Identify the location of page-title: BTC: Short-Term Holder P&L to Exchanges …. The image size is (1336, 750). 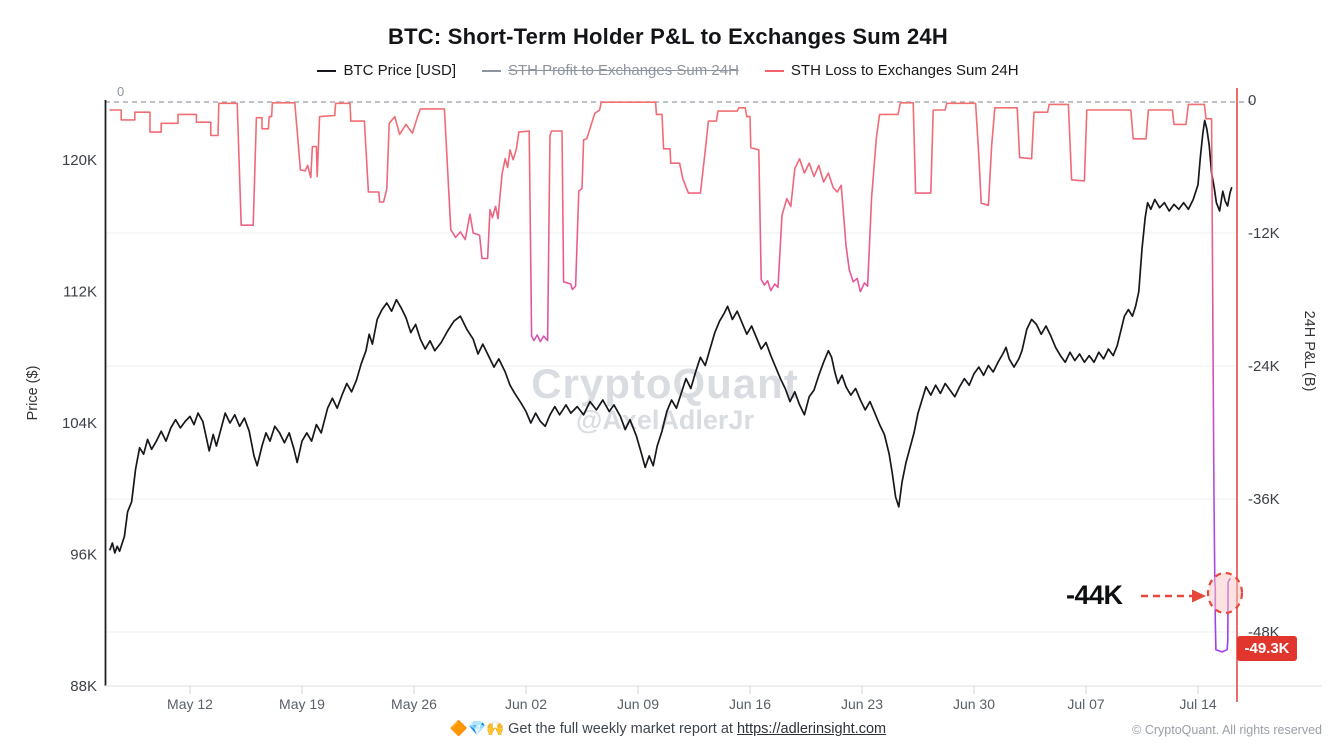
(668, 36).